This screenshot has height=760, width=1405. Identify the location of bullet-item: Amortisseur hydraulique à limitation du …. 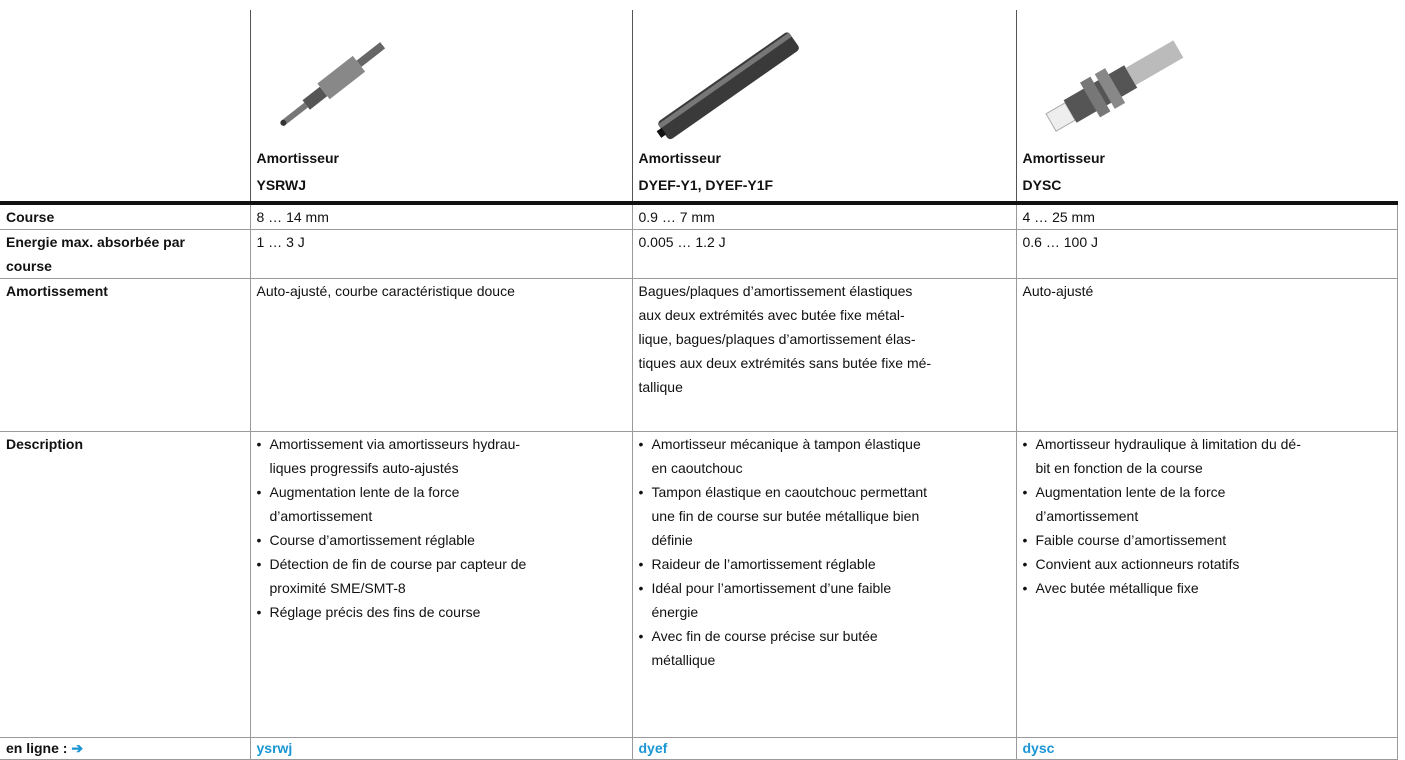
(1207, 456).